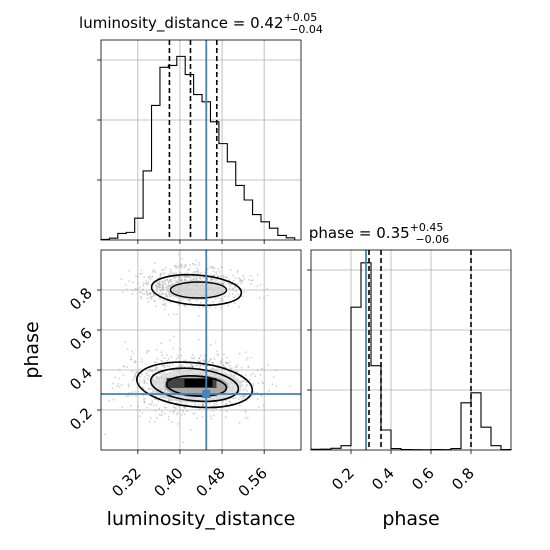  What do you see at coordinates (379, 233) in the screenshot?
I see `phase-title: phase = 0.35+0.45 −0.06` at bounding box center [379, 233].